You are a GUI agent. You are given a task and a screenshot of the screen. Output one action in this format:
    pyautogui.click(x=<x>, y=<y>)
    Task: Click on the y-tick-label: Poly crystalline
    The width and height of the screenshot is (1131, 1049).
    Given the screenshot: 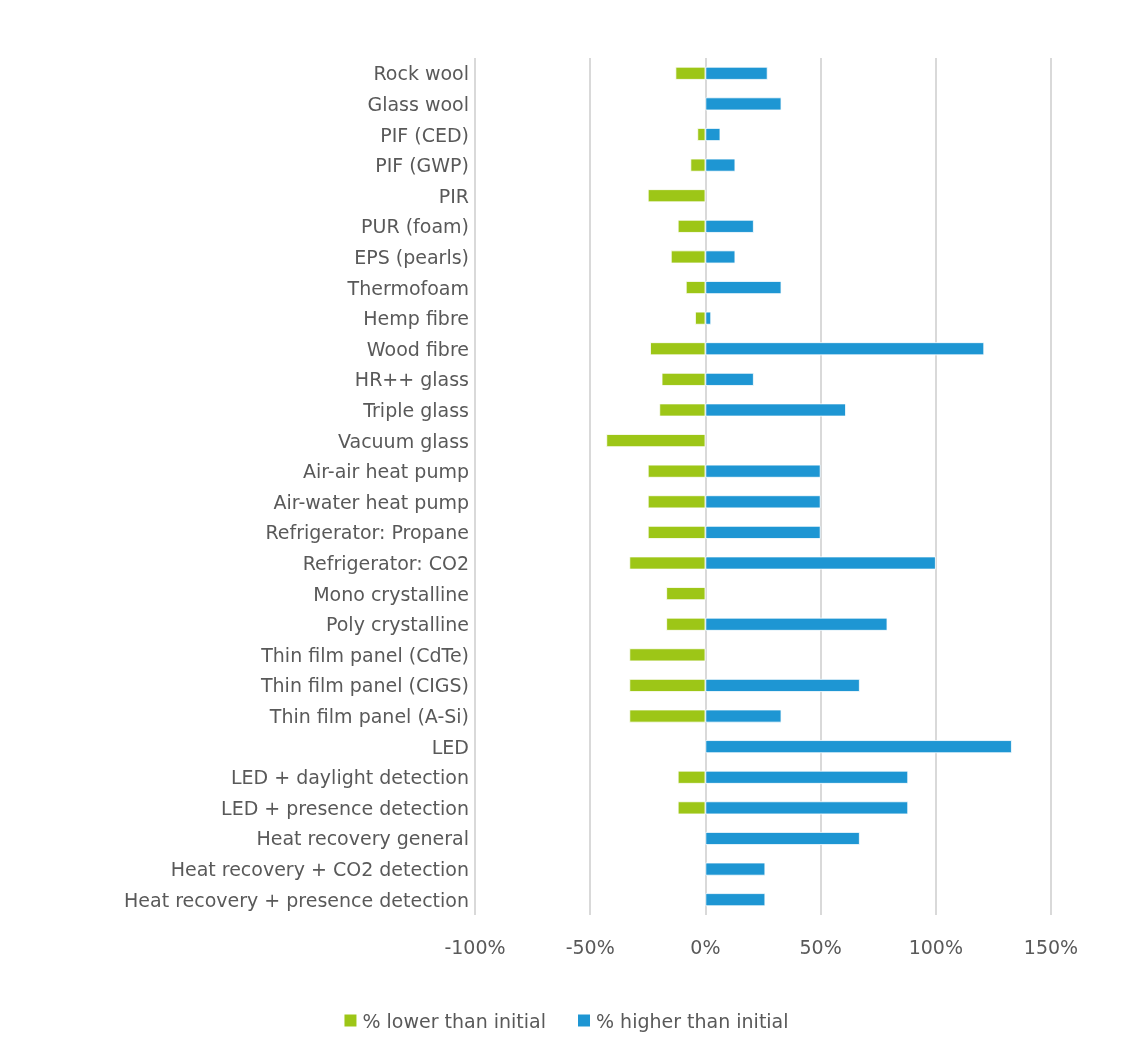 What is the action you would take?
    pyautogui.click(x=397, y=624)
    